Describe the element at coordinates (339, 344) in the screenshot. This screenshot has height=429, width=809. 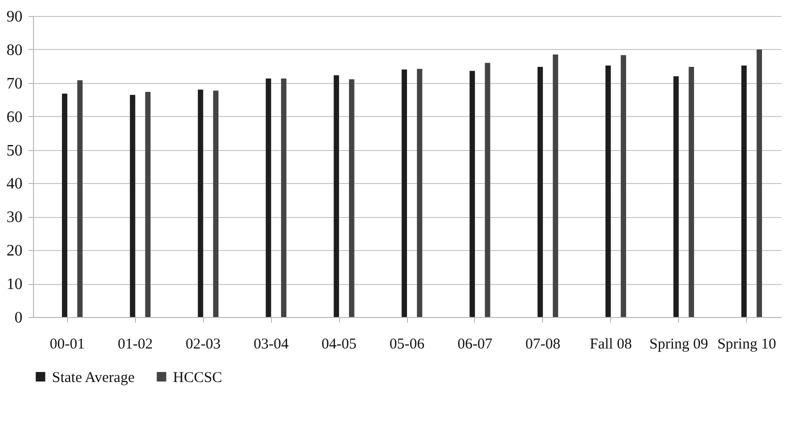
I see `x-tick-label: 04-05` at that location.